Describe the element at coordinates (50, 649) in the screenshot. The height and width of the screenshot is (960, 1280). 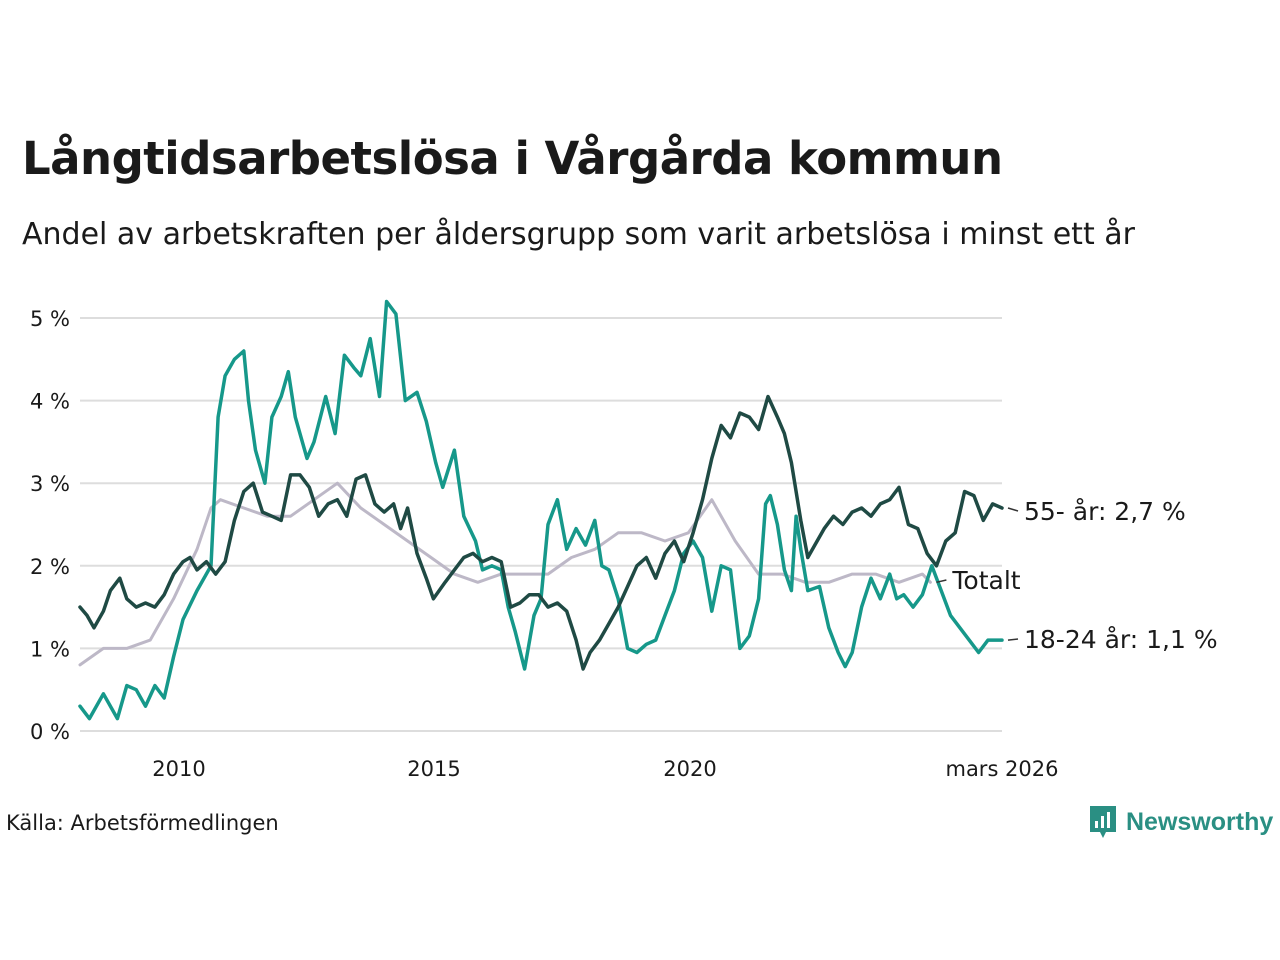
I see `y-tick-label: 1 %` at that location.